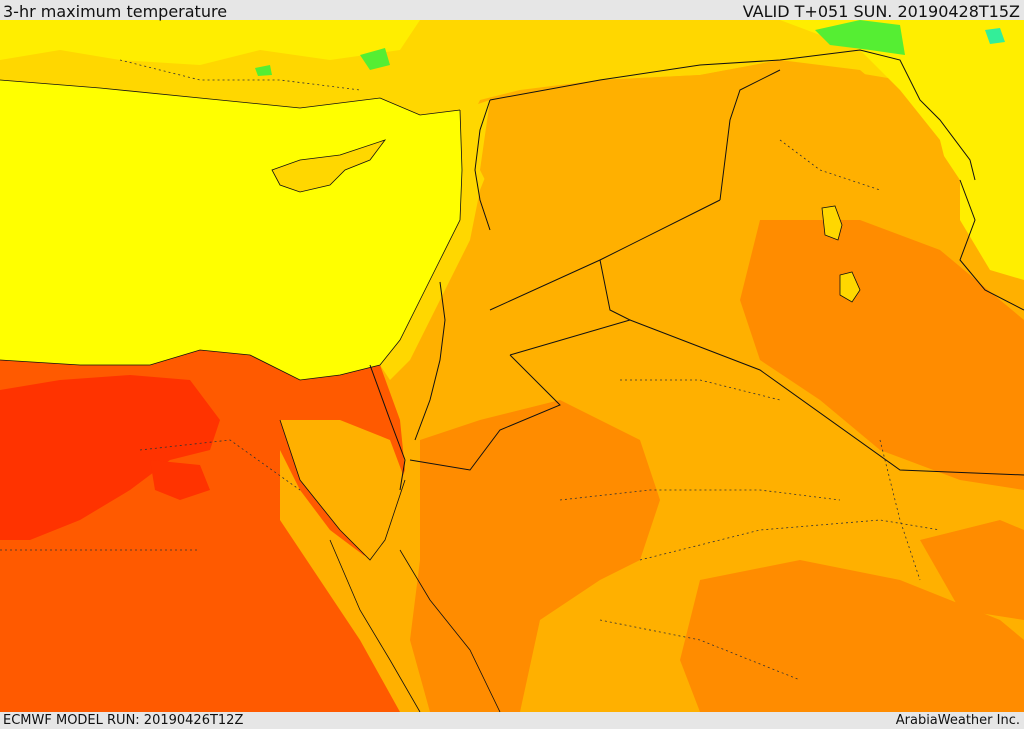 Image resolution: width=1024 pixels, height=729 pixels. I want to click on egypt-hottest-region, so click(110, 457).